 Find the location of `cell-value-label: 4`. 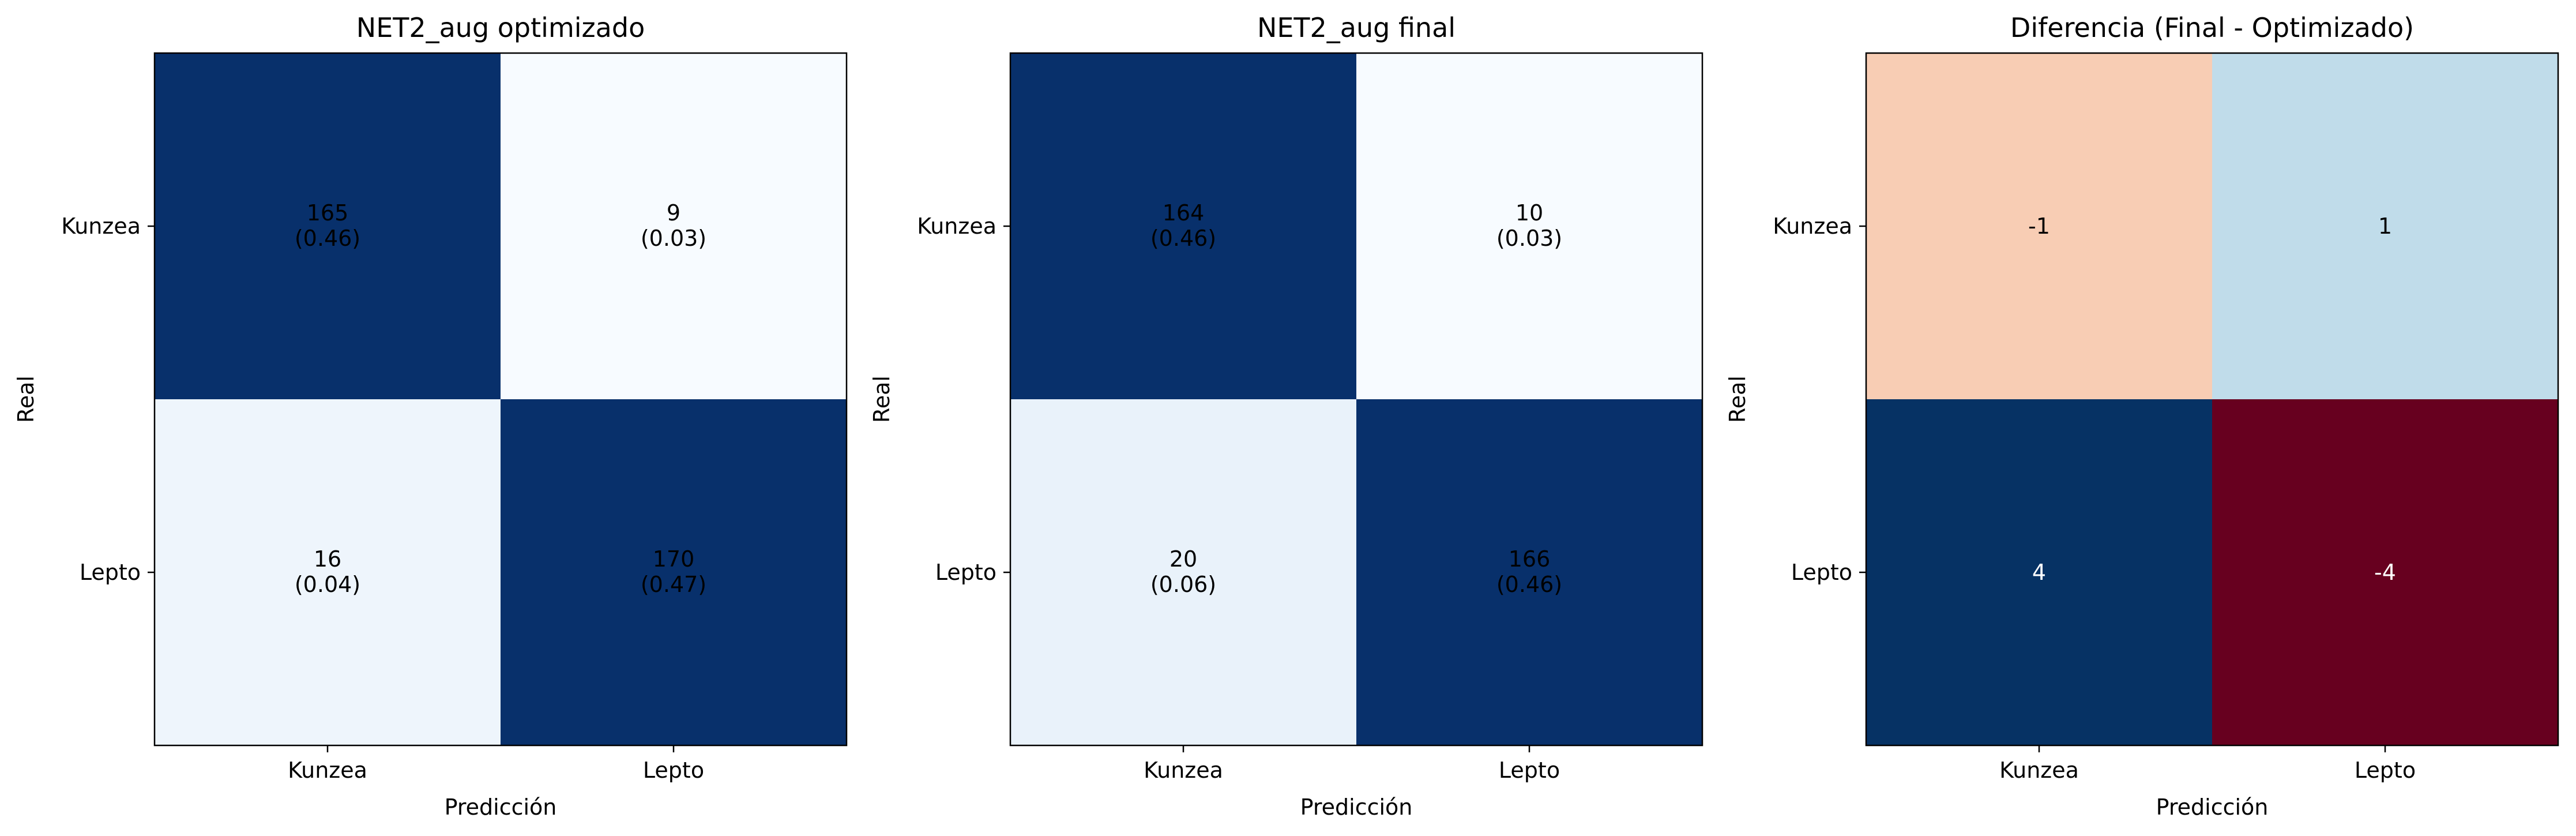

cell-value-label: 4 is located at coordinates (2039, 572).